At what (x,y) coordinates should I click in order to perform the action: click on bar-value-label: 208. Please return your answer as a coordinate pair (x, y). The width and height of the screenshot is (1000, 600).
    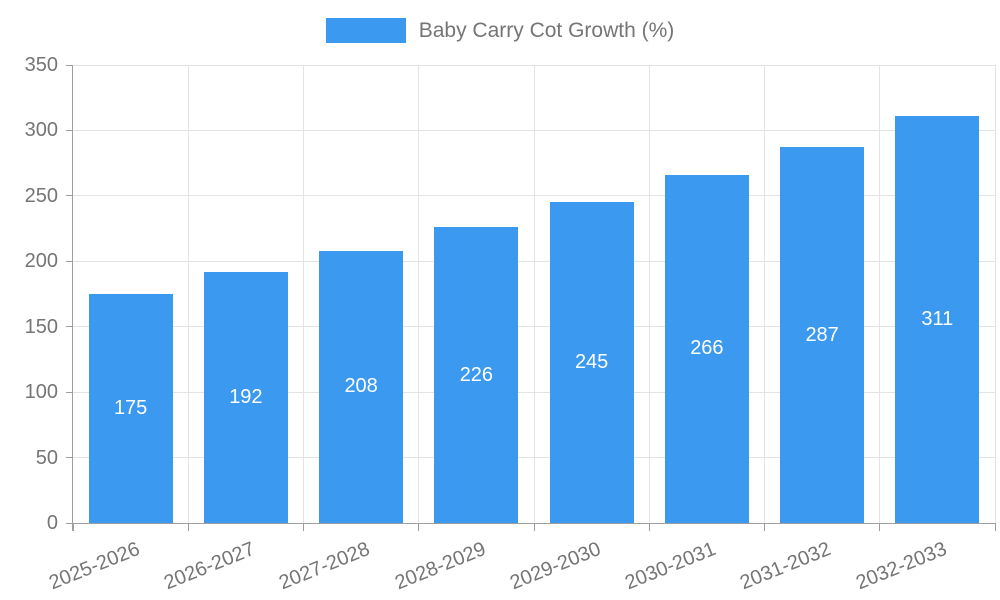
    Looking at the image, I should click on (361, 386).